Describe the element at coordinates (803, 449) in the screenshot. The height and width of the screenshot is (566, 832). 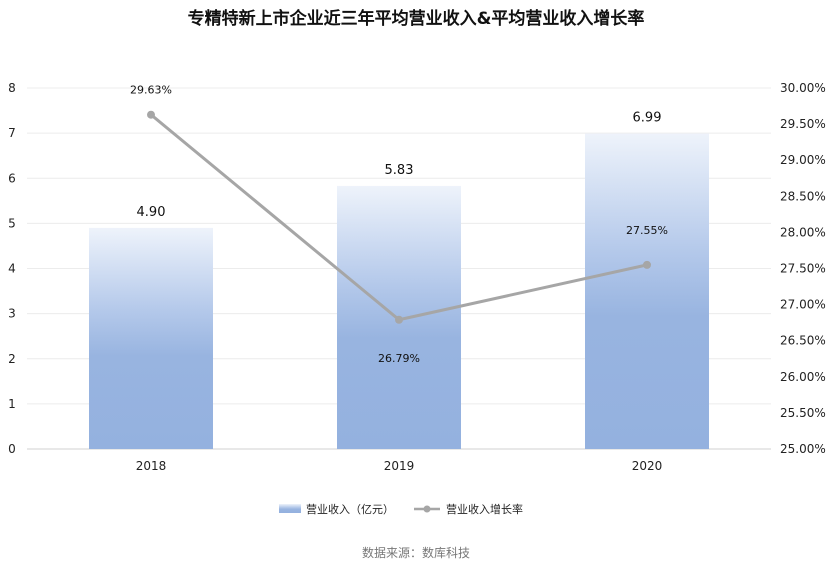
I see `right-tick-label: 25.00%` at that location.